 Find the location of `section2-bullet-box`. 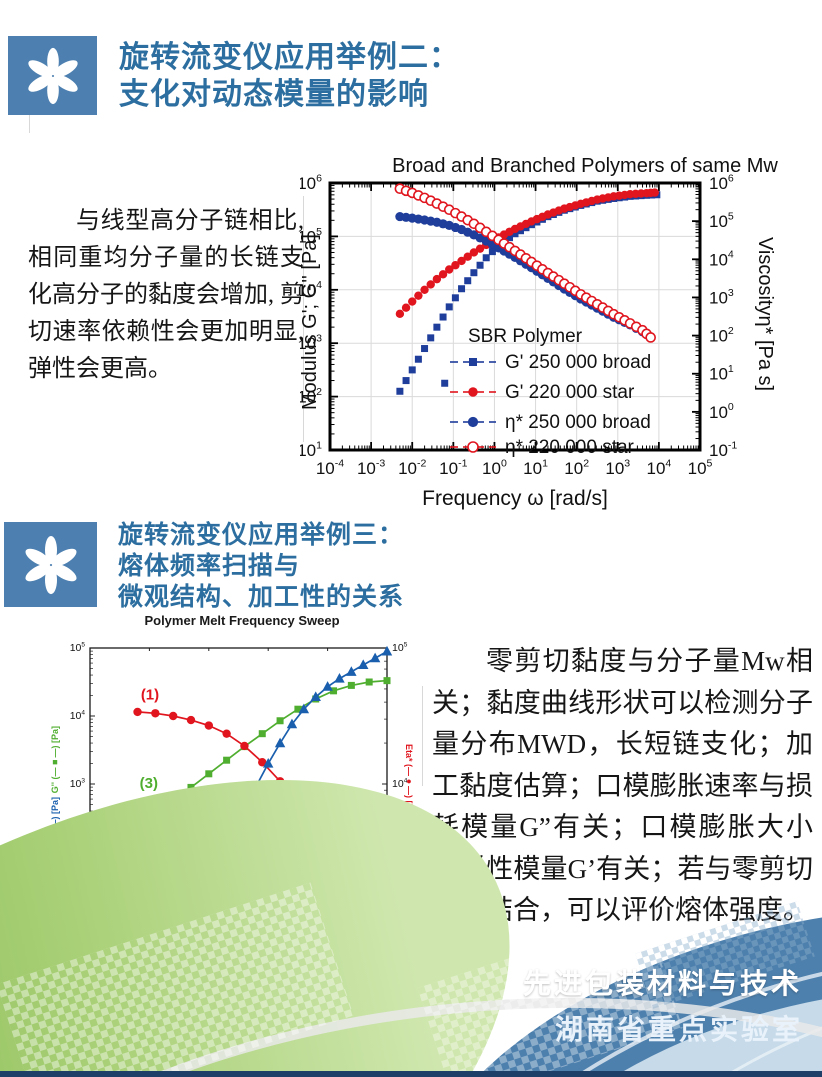

section2-bullet-box is located at coordinates (52, 75).